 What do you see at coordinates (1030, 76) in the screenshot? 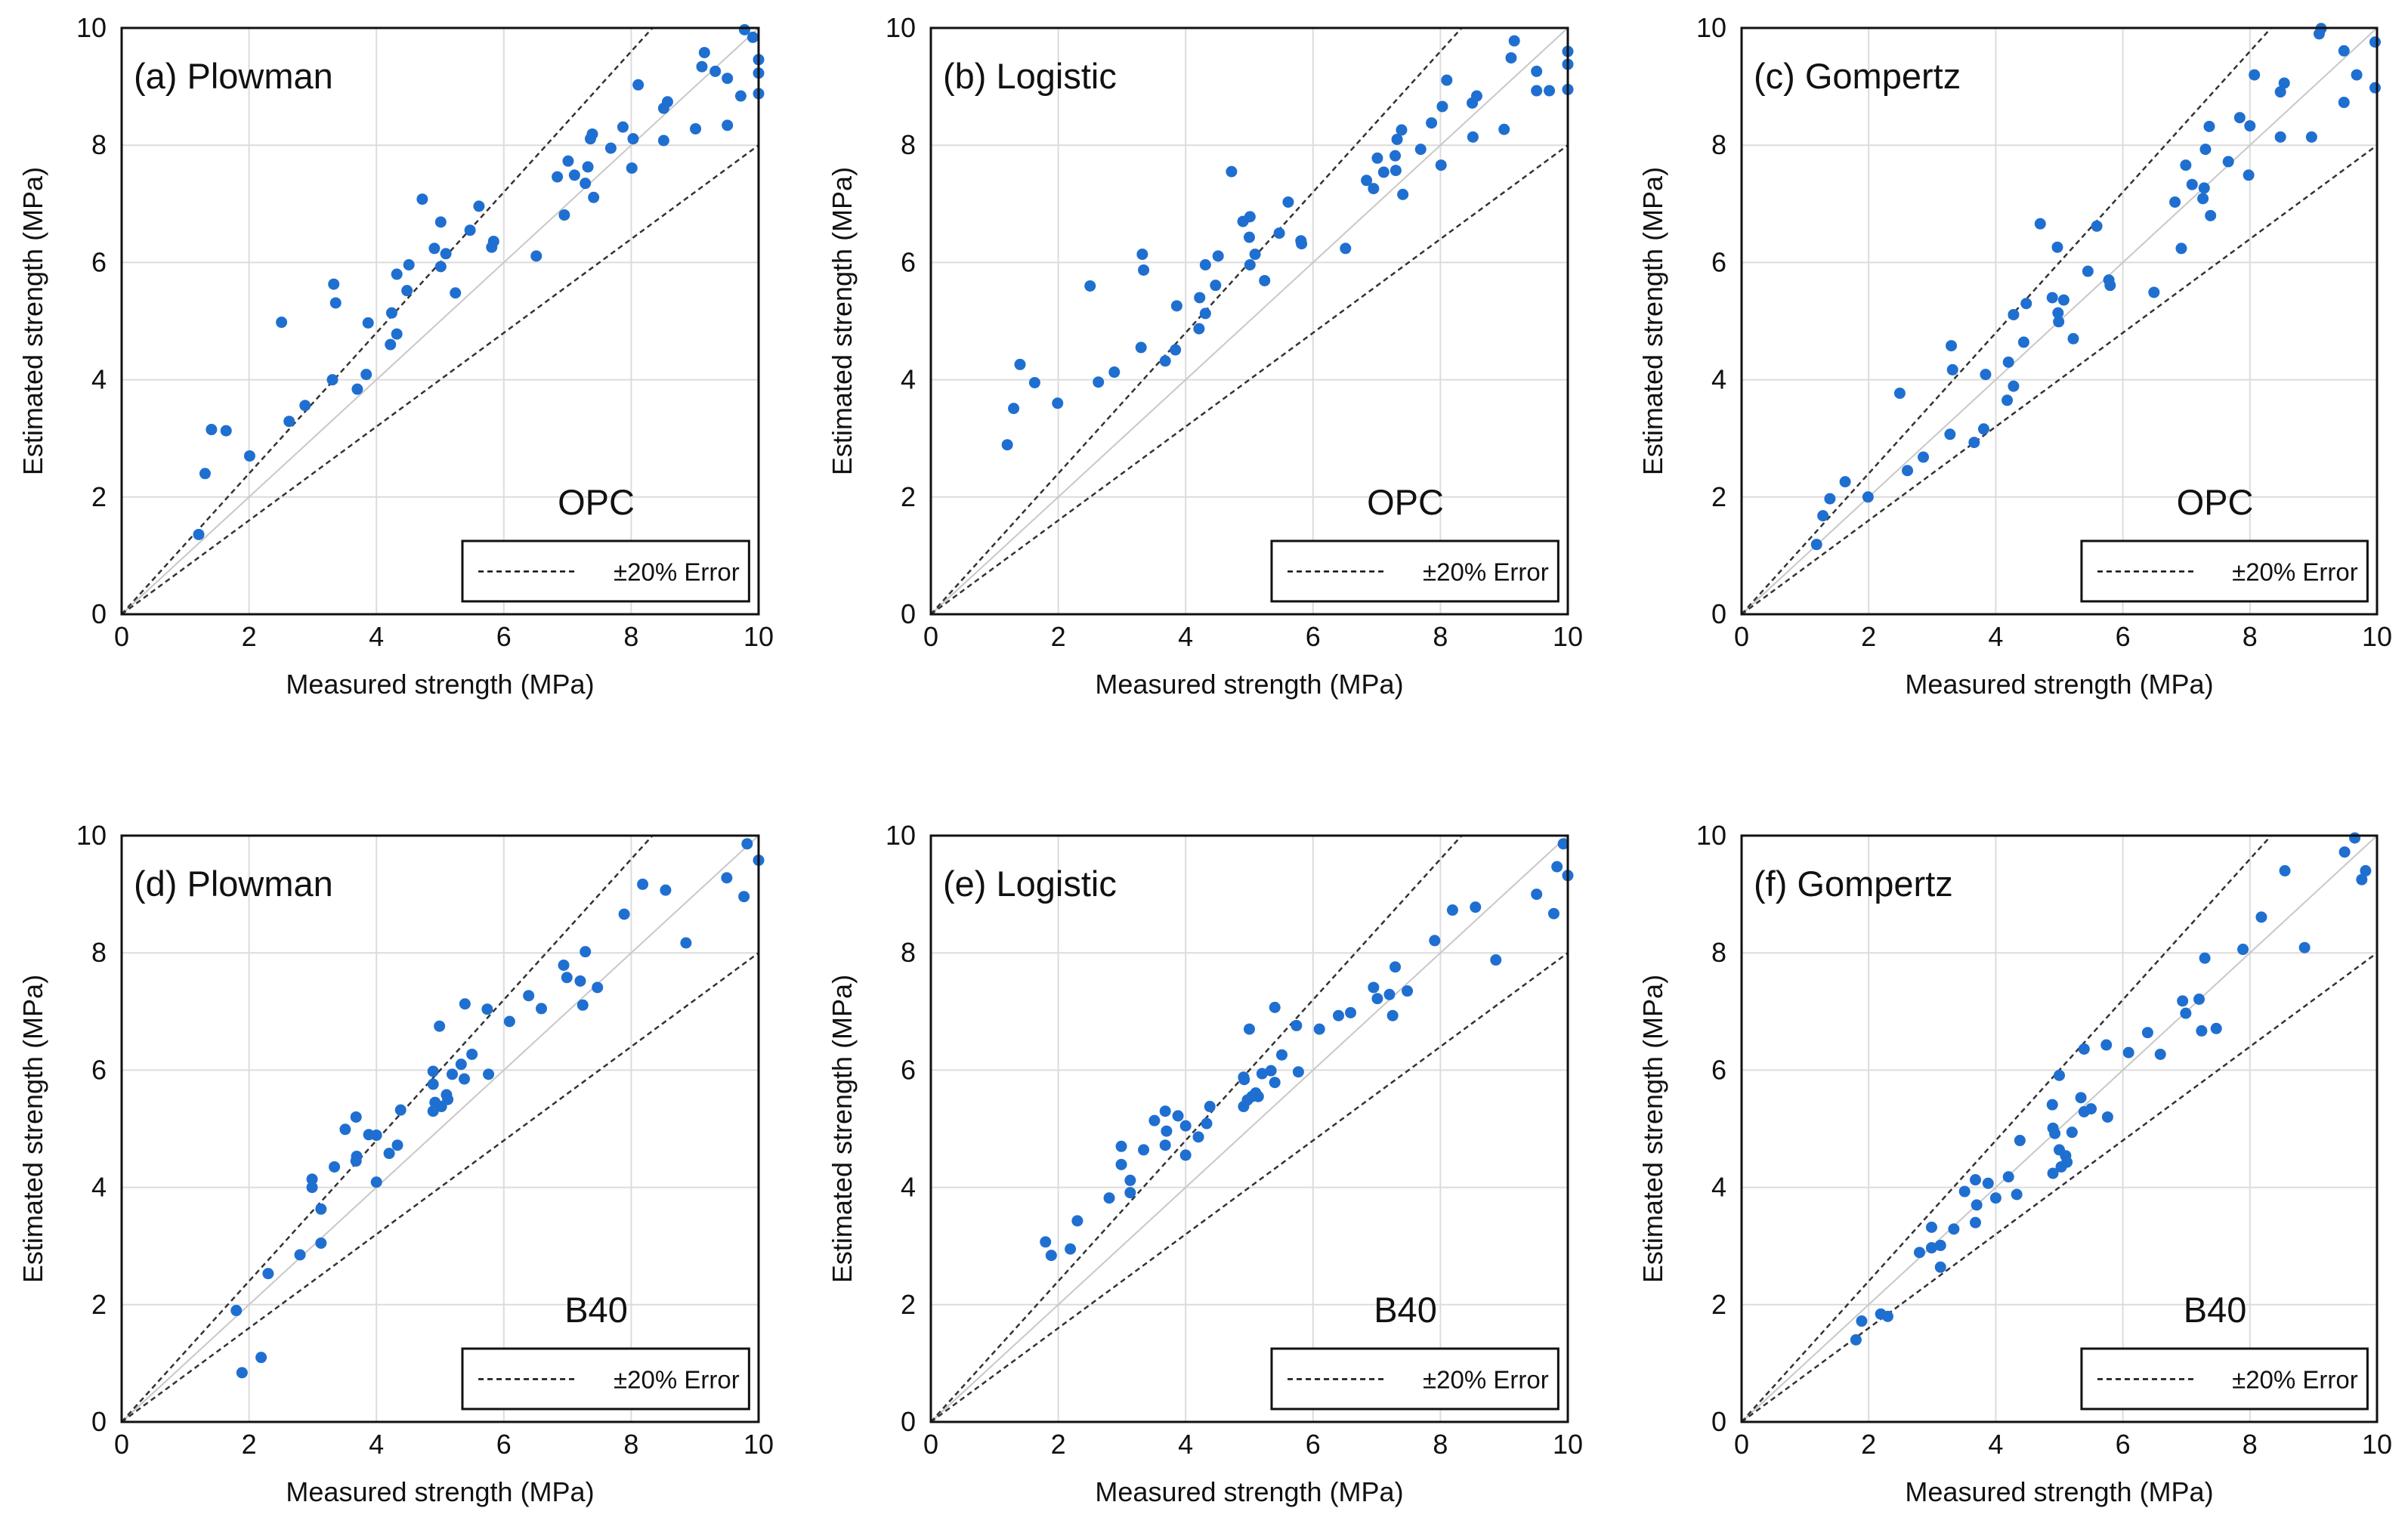
I see `panel-title: (b) Logistic` at bounding box center [1030, 76].